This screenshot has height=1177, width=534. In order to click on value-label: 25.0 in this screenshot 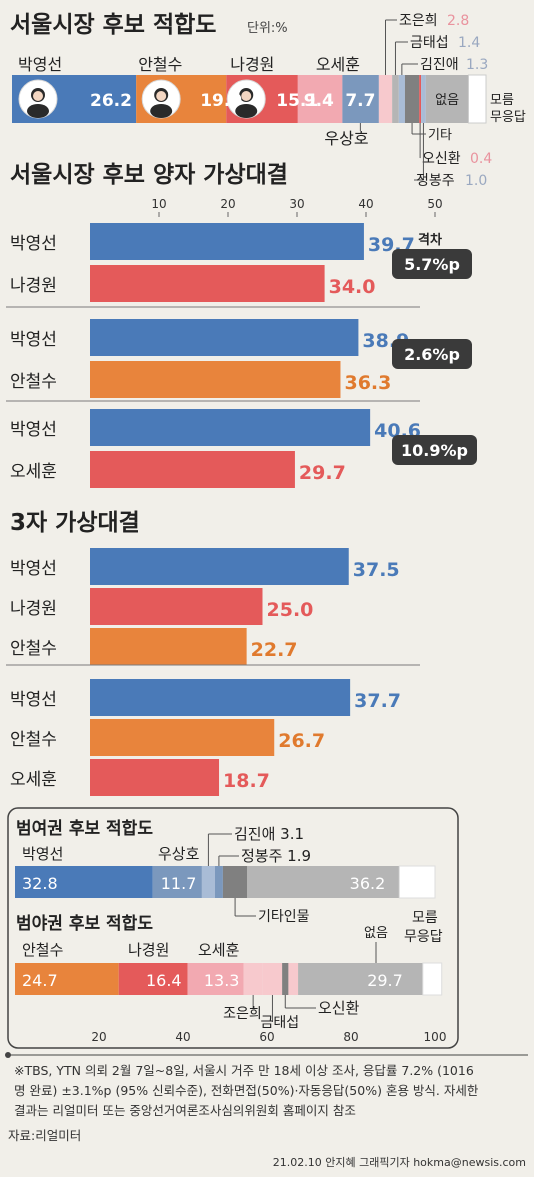, I will do `click(290, 610)`.